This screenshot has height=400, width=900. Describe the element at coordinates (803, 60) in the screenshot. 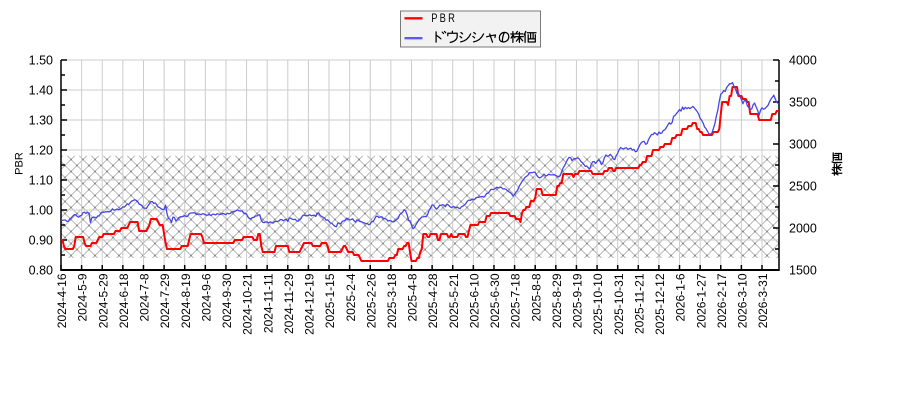

I see `svg-text: 4000` at that location.